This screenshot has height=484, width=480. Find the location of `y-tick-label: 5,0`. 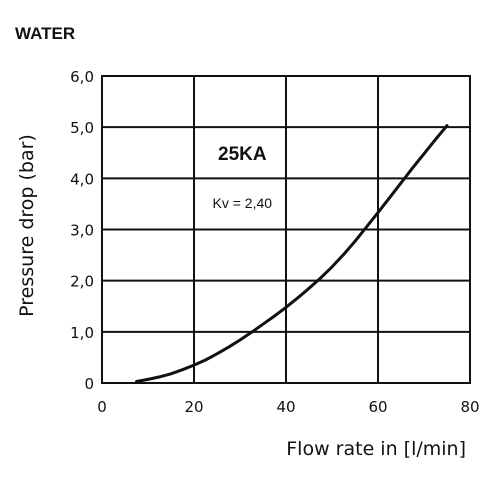

y-tick-label: 5,0 is located at coordinates (82, 128).